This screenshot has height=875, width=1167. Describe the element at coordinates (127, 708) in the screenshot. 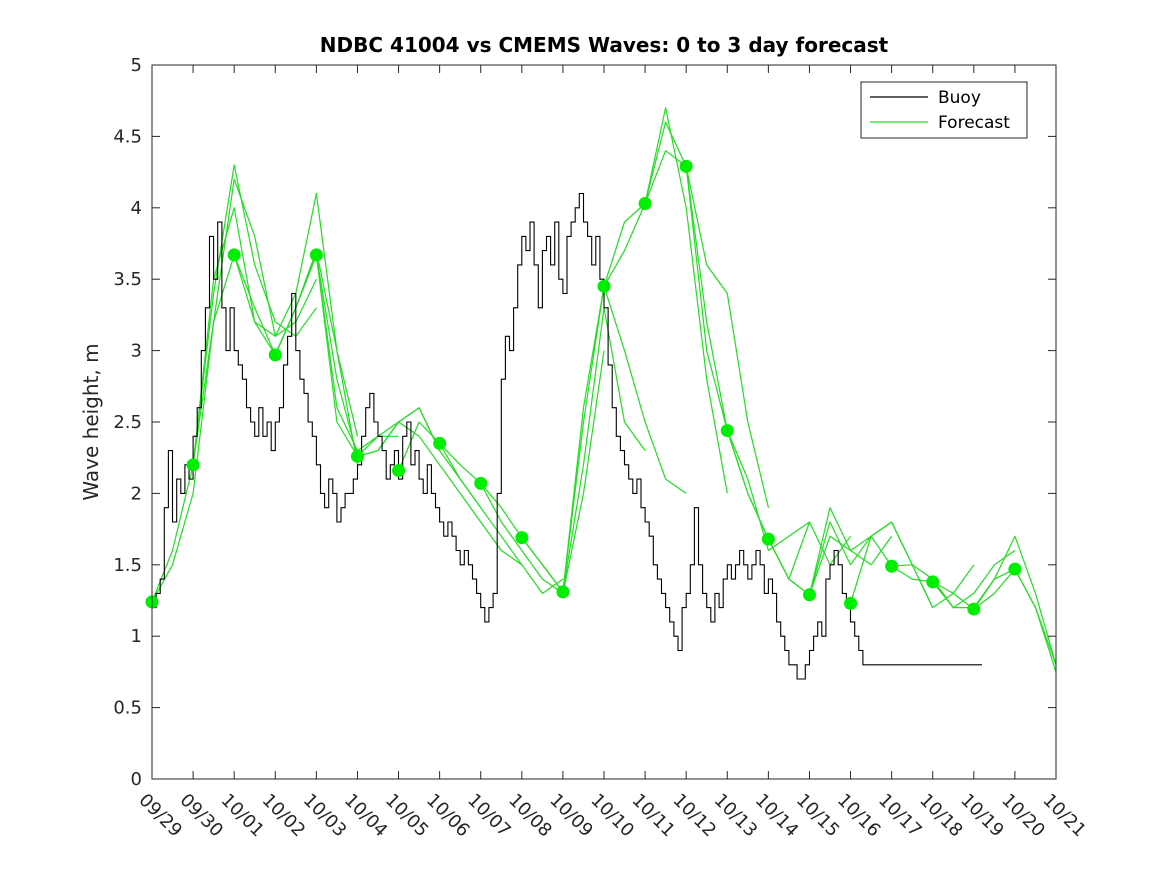

I see `y-tick-label: 0.5` at that location.